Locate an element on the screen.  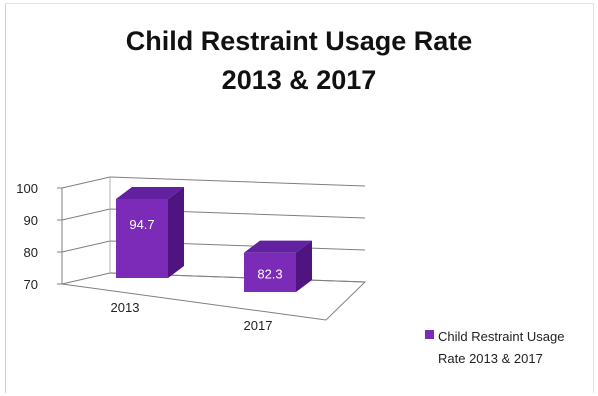
y-tick-label: 100 is located at coordinates (27, 188).